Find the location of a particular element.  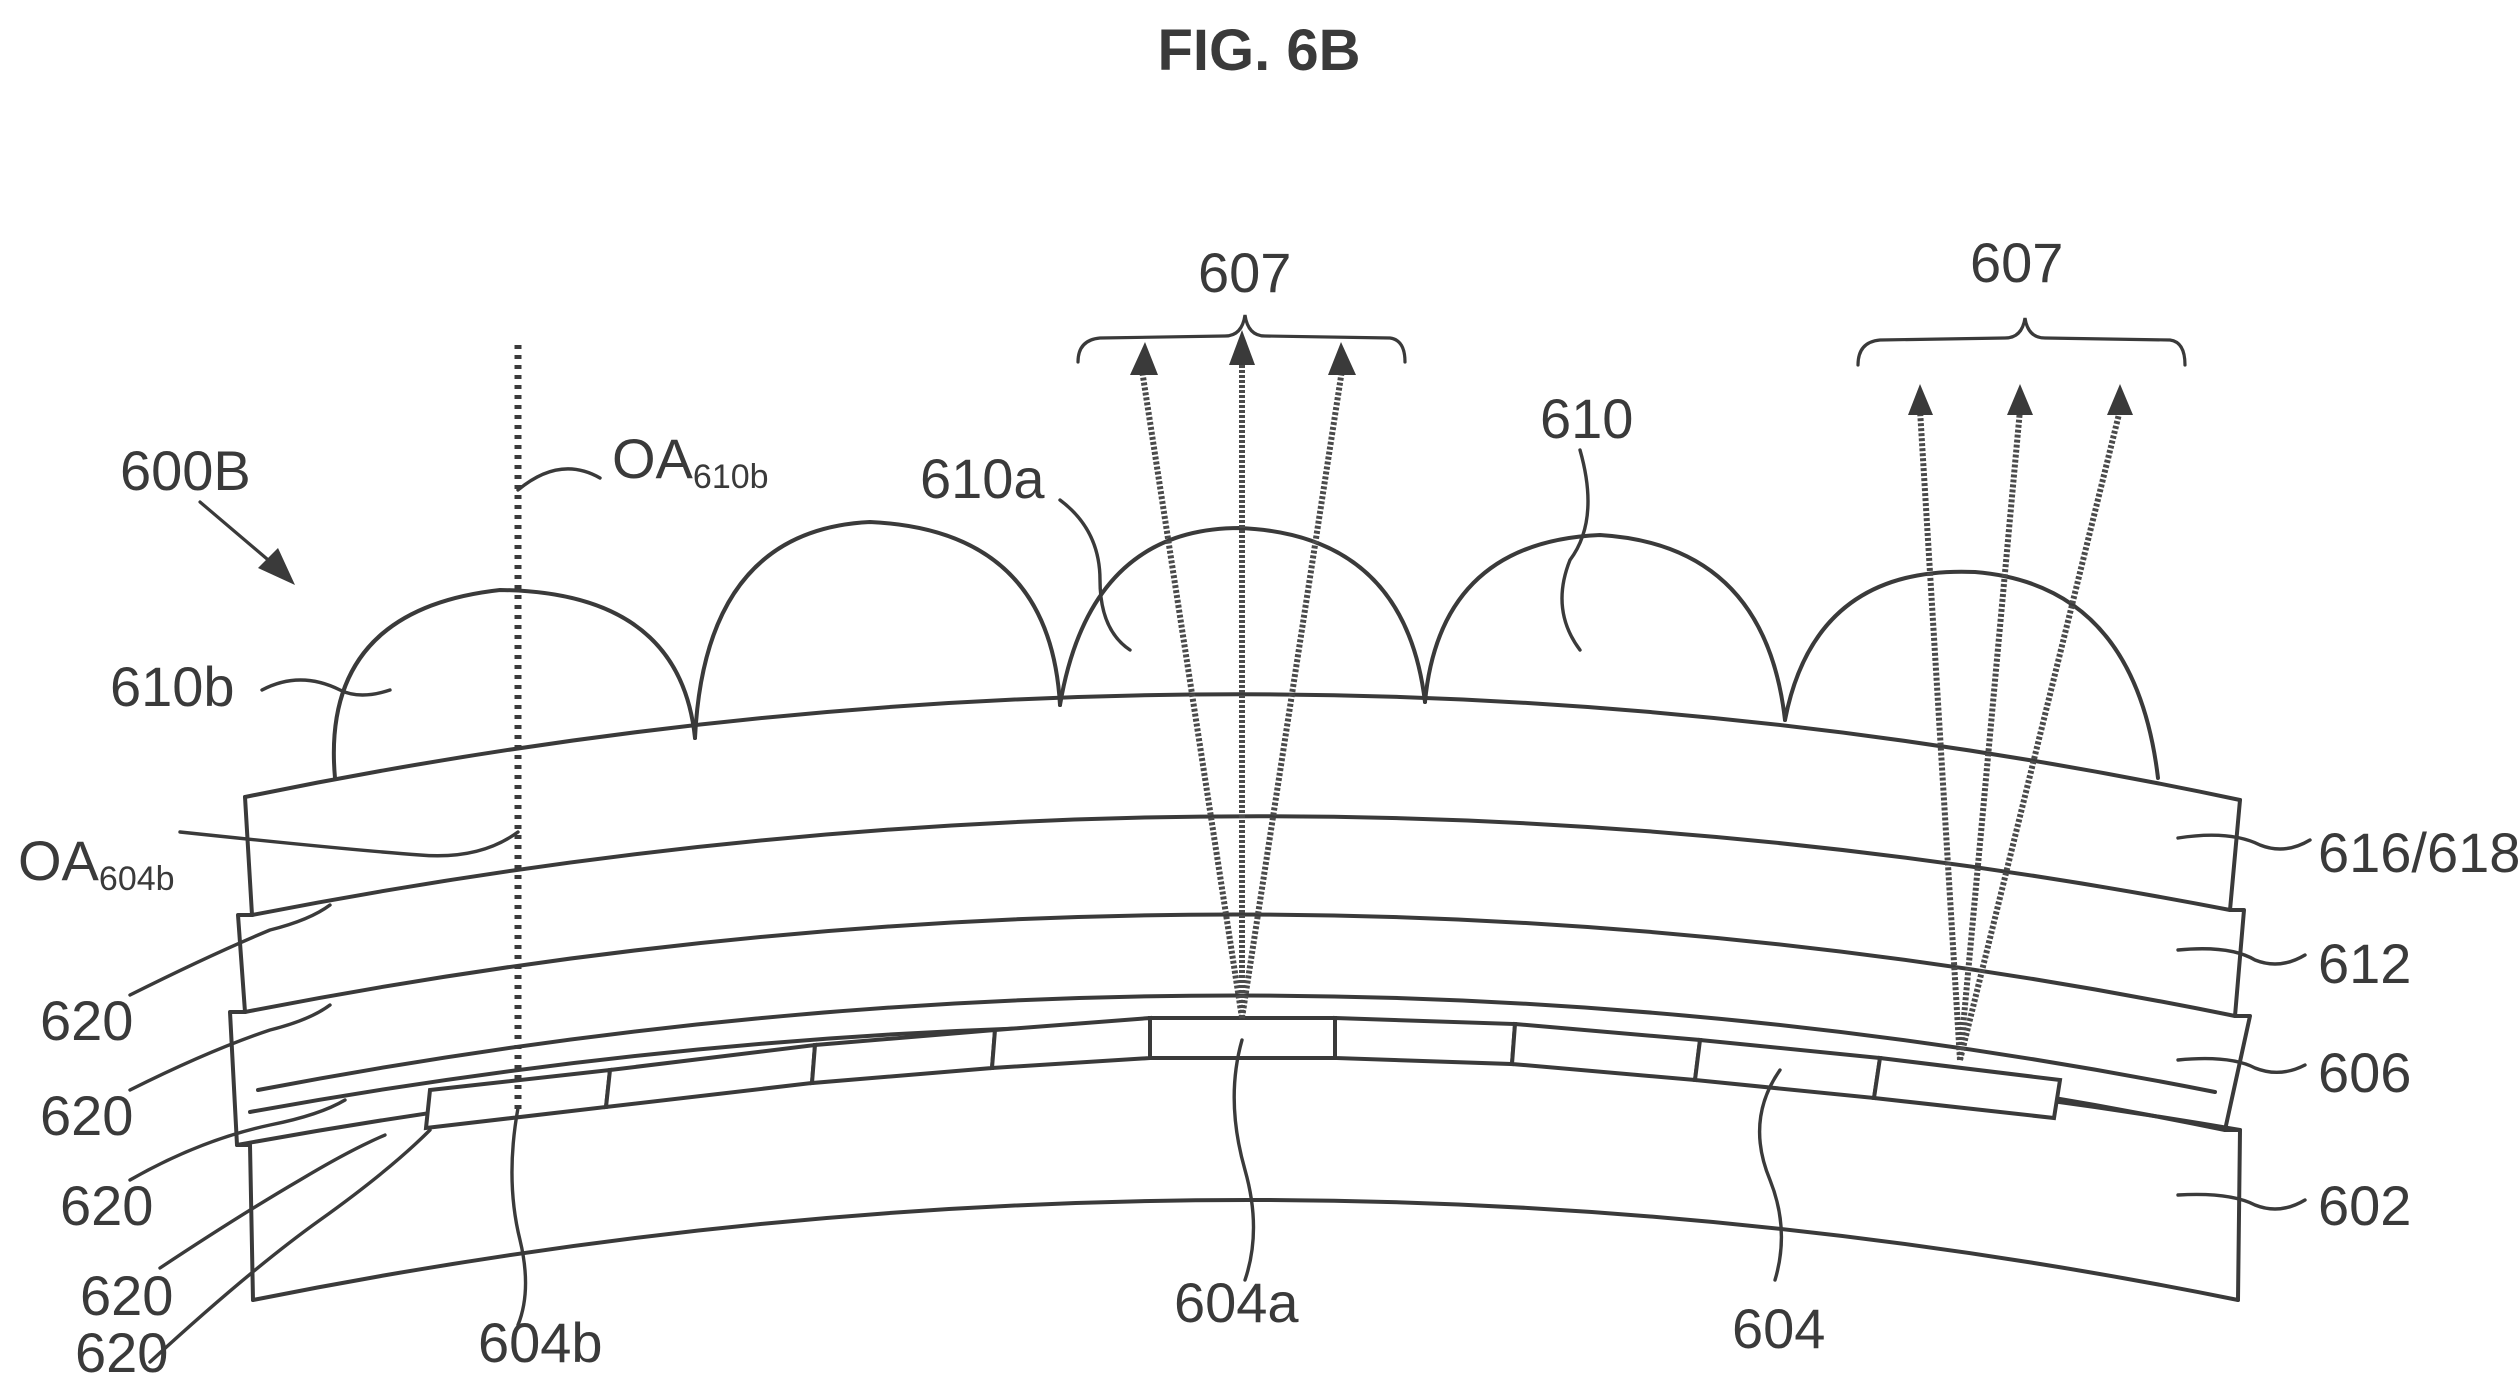

label-606: 606 is located at coordinates (2364, 1072).